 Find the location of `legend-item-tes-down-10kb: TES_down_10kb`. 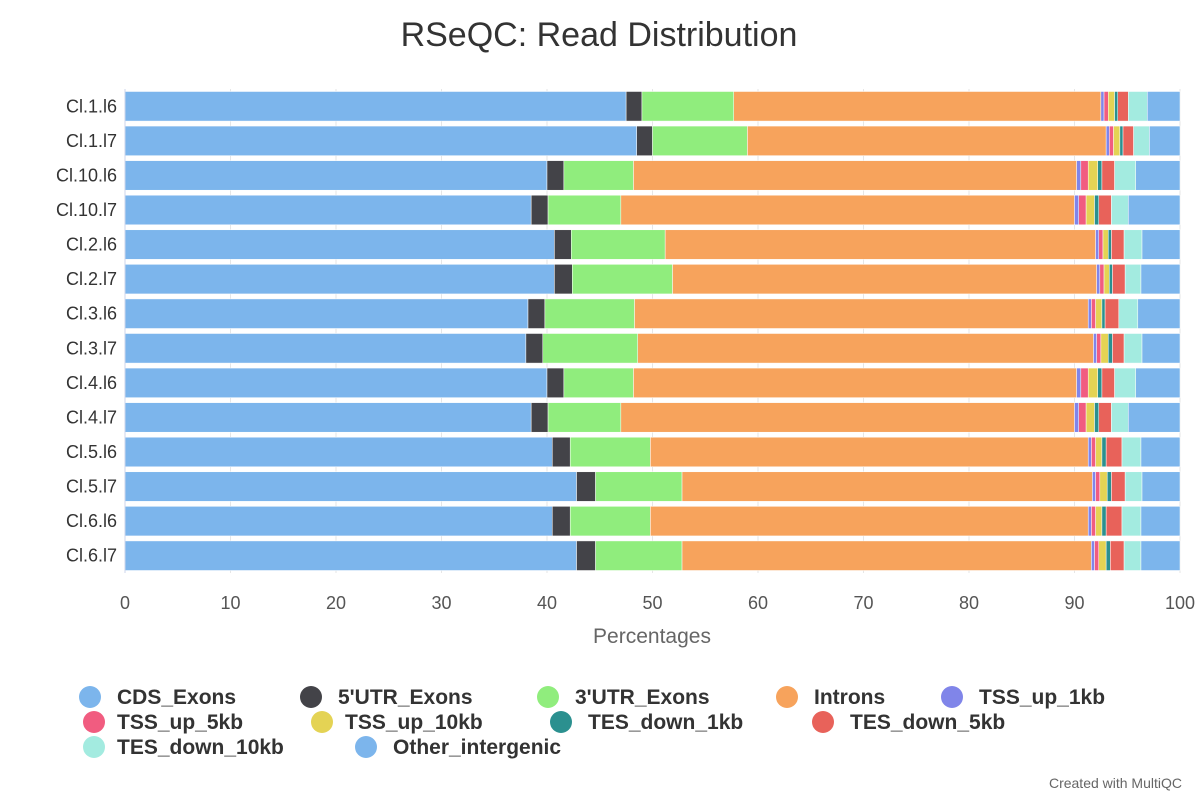

legend-item-tes-down-10kb: TES_down_10kb is located at coordinates (183, 747).